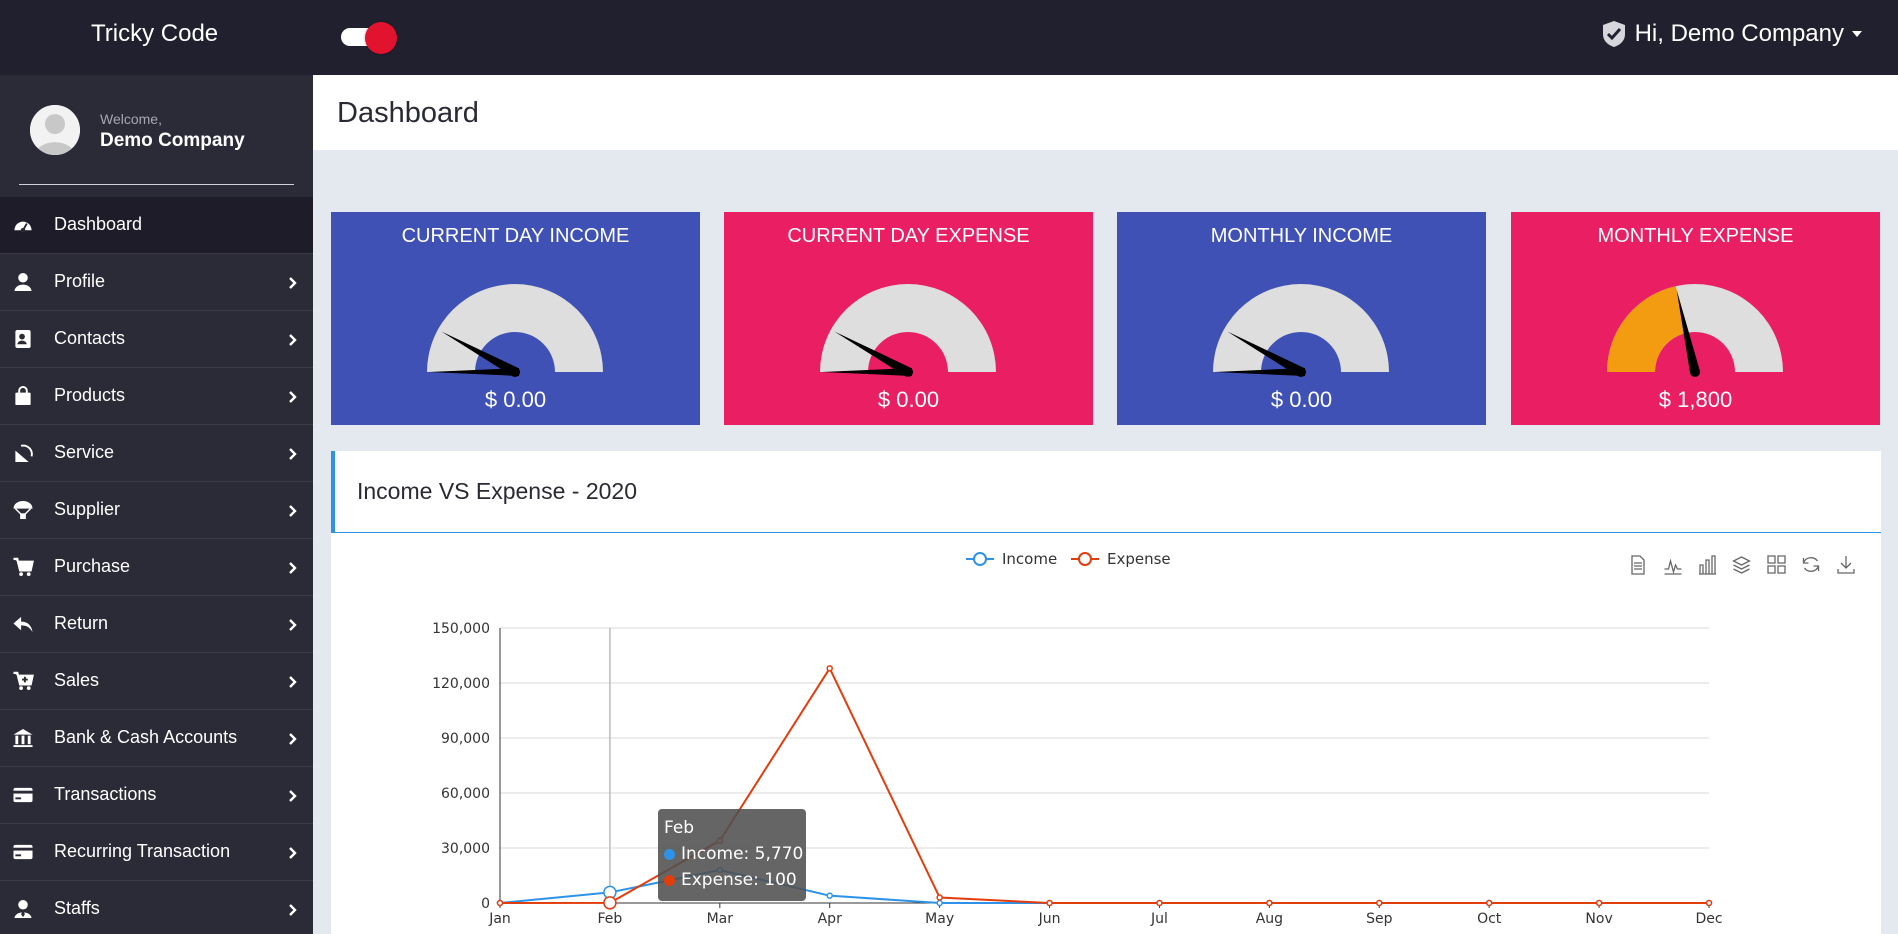 This screenshot has width=1898, height=934. Describe the element at coordinates (369, 38) in the screenshot. I see `theme-toggle` at that location.